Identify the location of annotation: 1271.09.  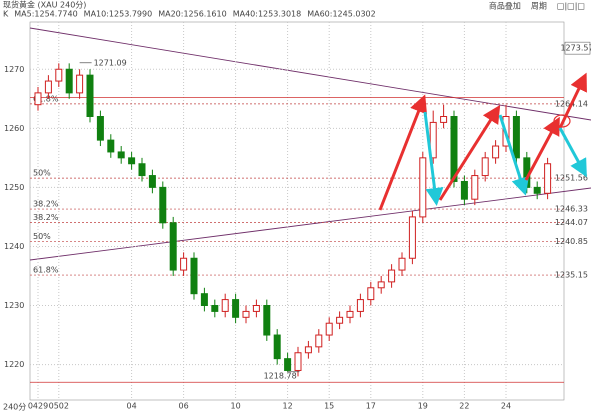
(110, 62).